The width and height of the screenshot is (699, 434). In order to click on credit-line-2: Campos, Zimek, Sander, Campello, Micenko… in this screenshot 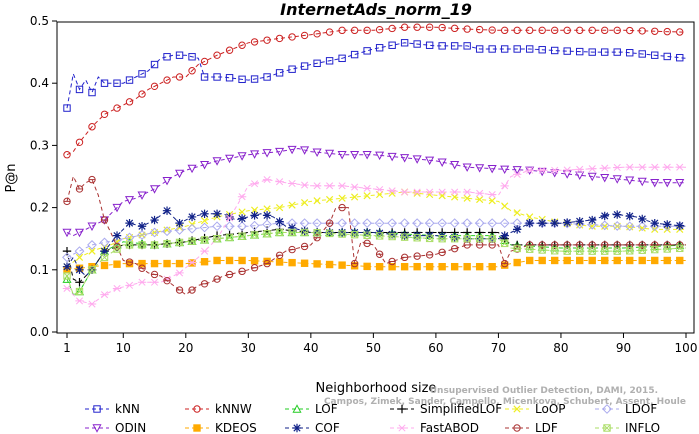, I will do `click(505, 402)`.